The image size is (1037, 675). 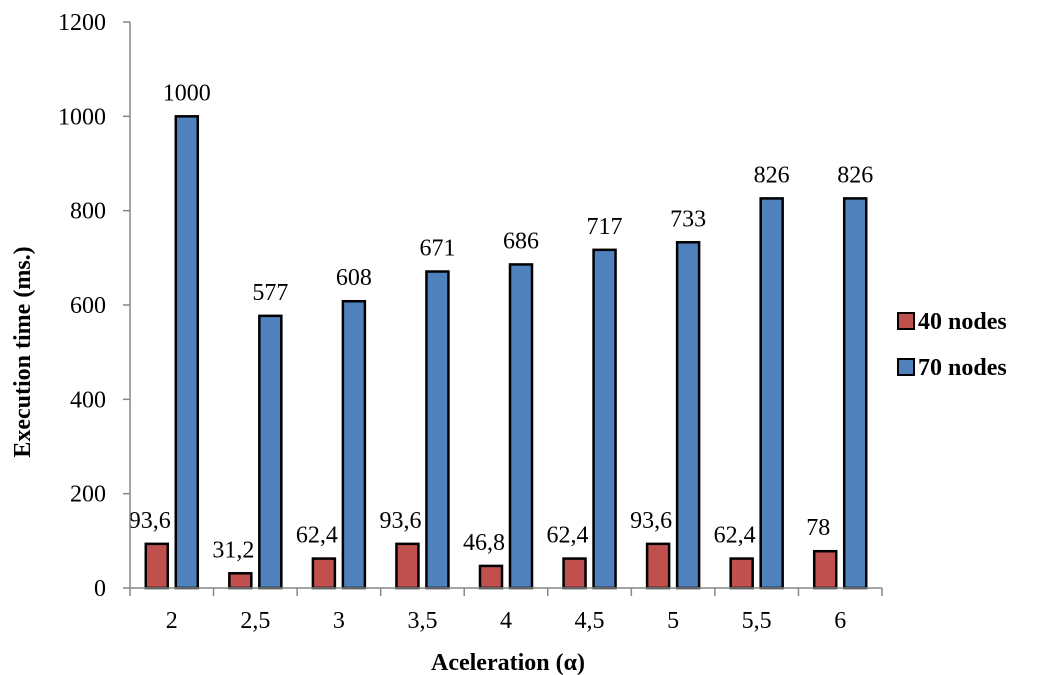 What do you see at coordinates (422, 621) in the screenshot?
I see `x-tick-label: 3,5` at bounding box center [422, 621].